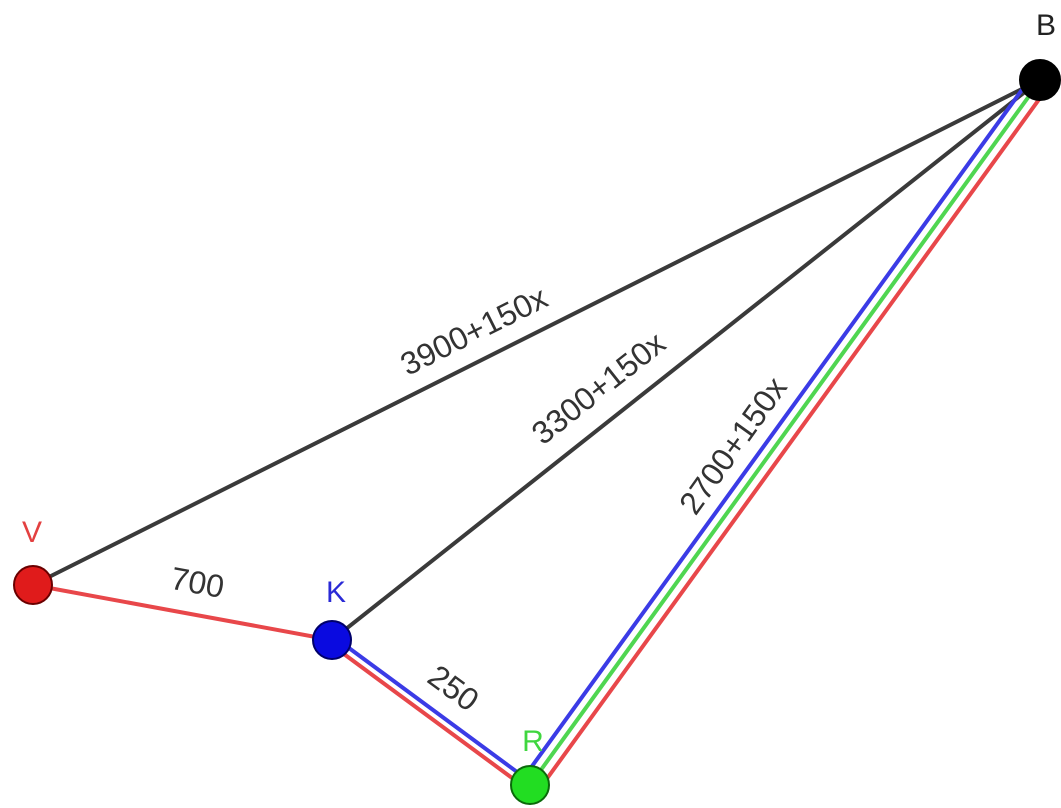 The height and width of the screenshot is (808, 1061). I want to click on edge-label-v-k: 700, so click(197, 582).